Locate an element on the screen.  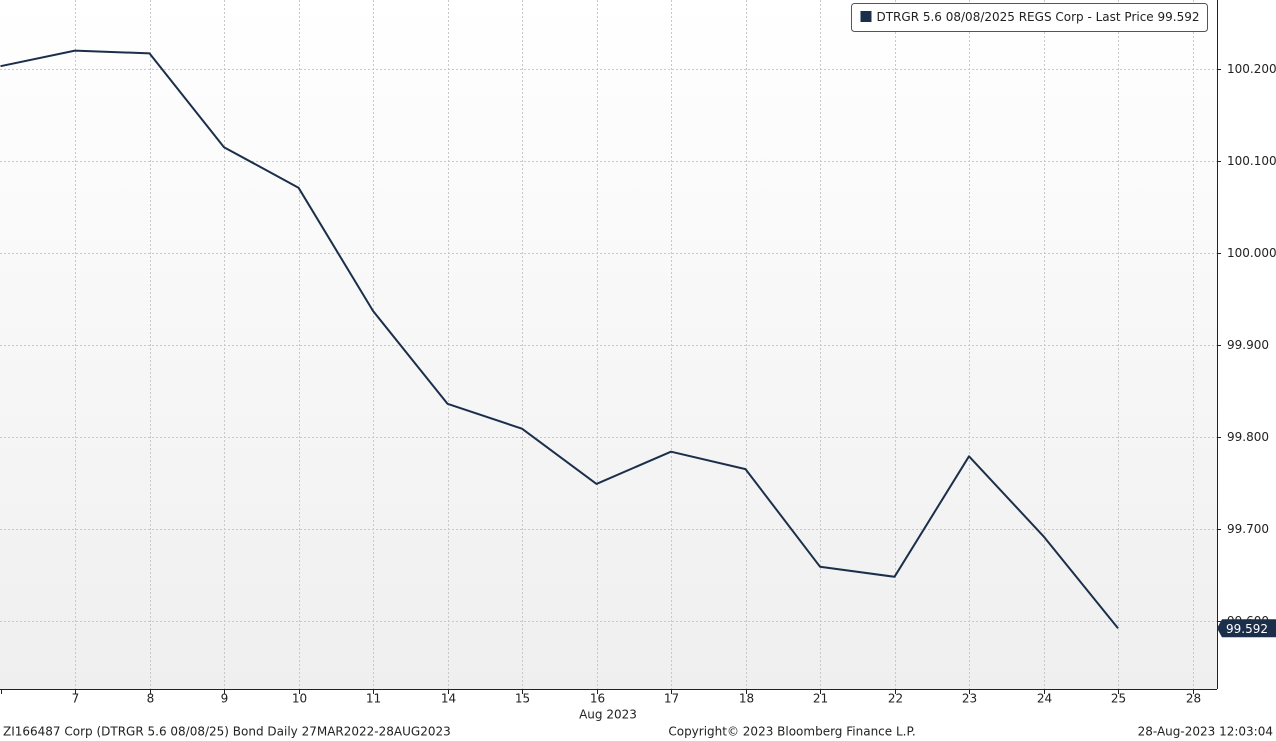
legend-swatch is located at coordinates (866, 16).